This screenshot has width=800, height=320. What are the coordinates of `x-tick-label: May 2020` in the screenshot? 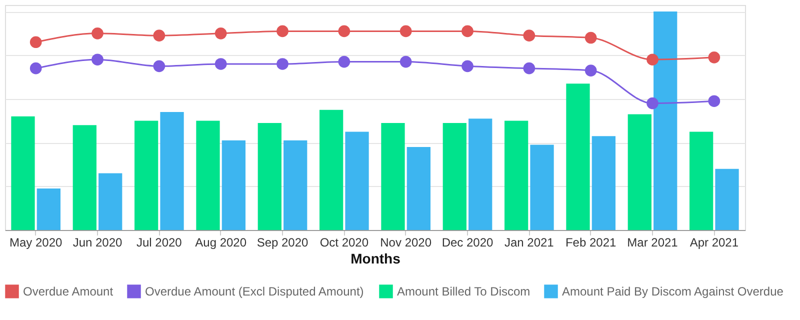 It's located at (36, 243).